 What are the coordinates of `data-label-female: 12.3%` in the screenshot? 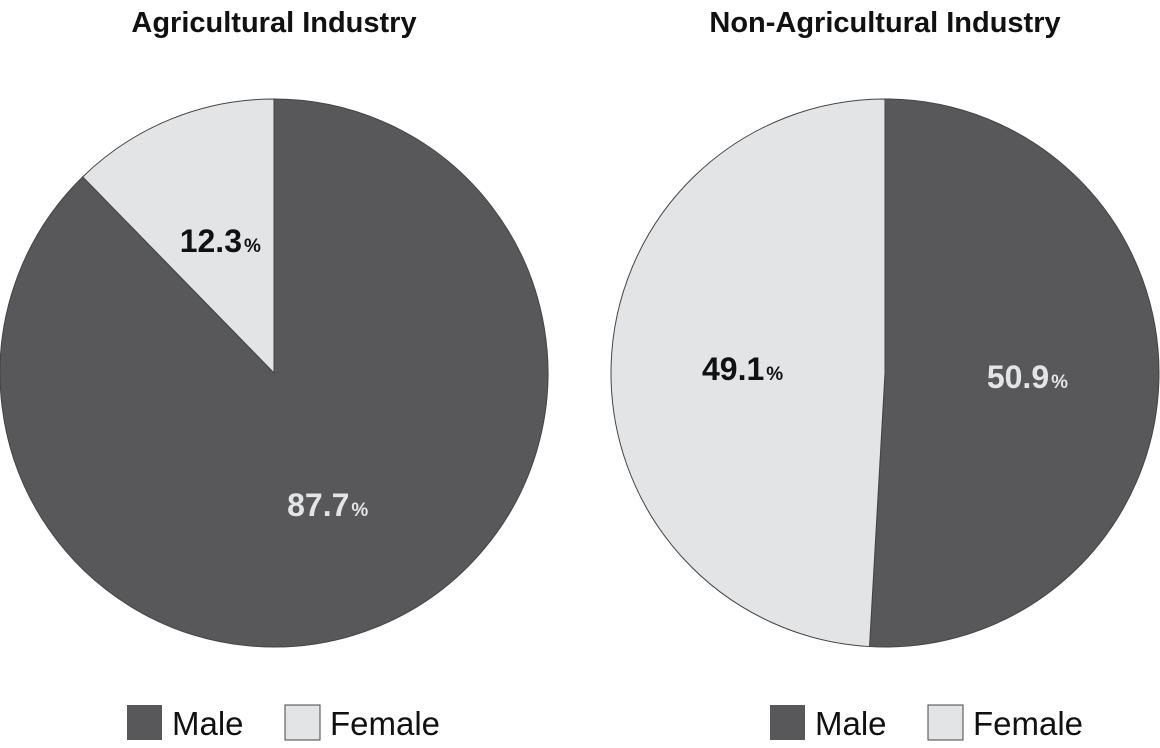 It's located at (220, 241).